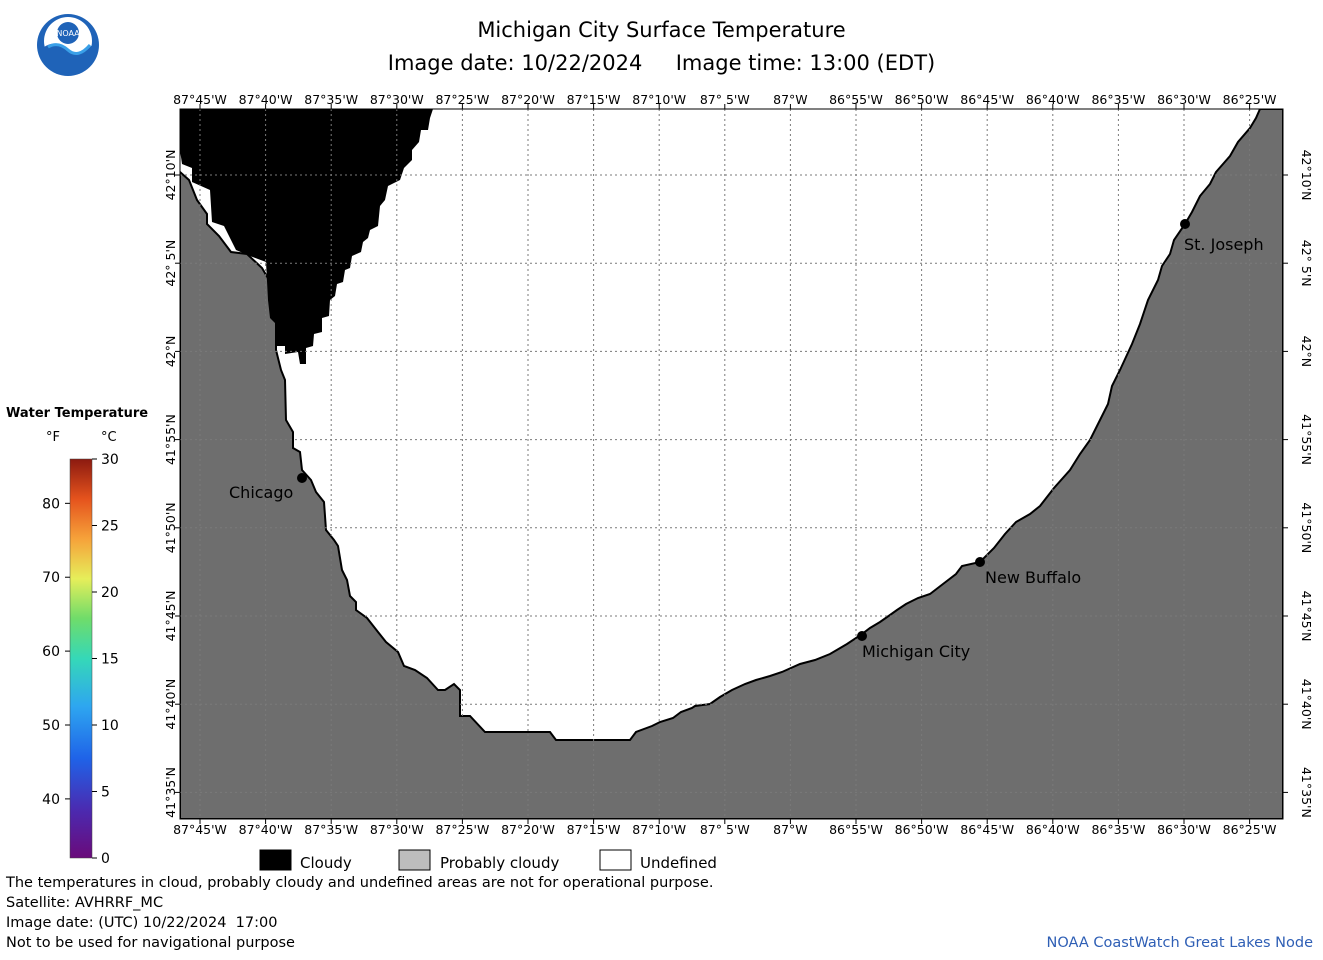  Describe the element at coordinates (51, 504) in the screenshot. I see `legend-f-tick: 80` at that location.